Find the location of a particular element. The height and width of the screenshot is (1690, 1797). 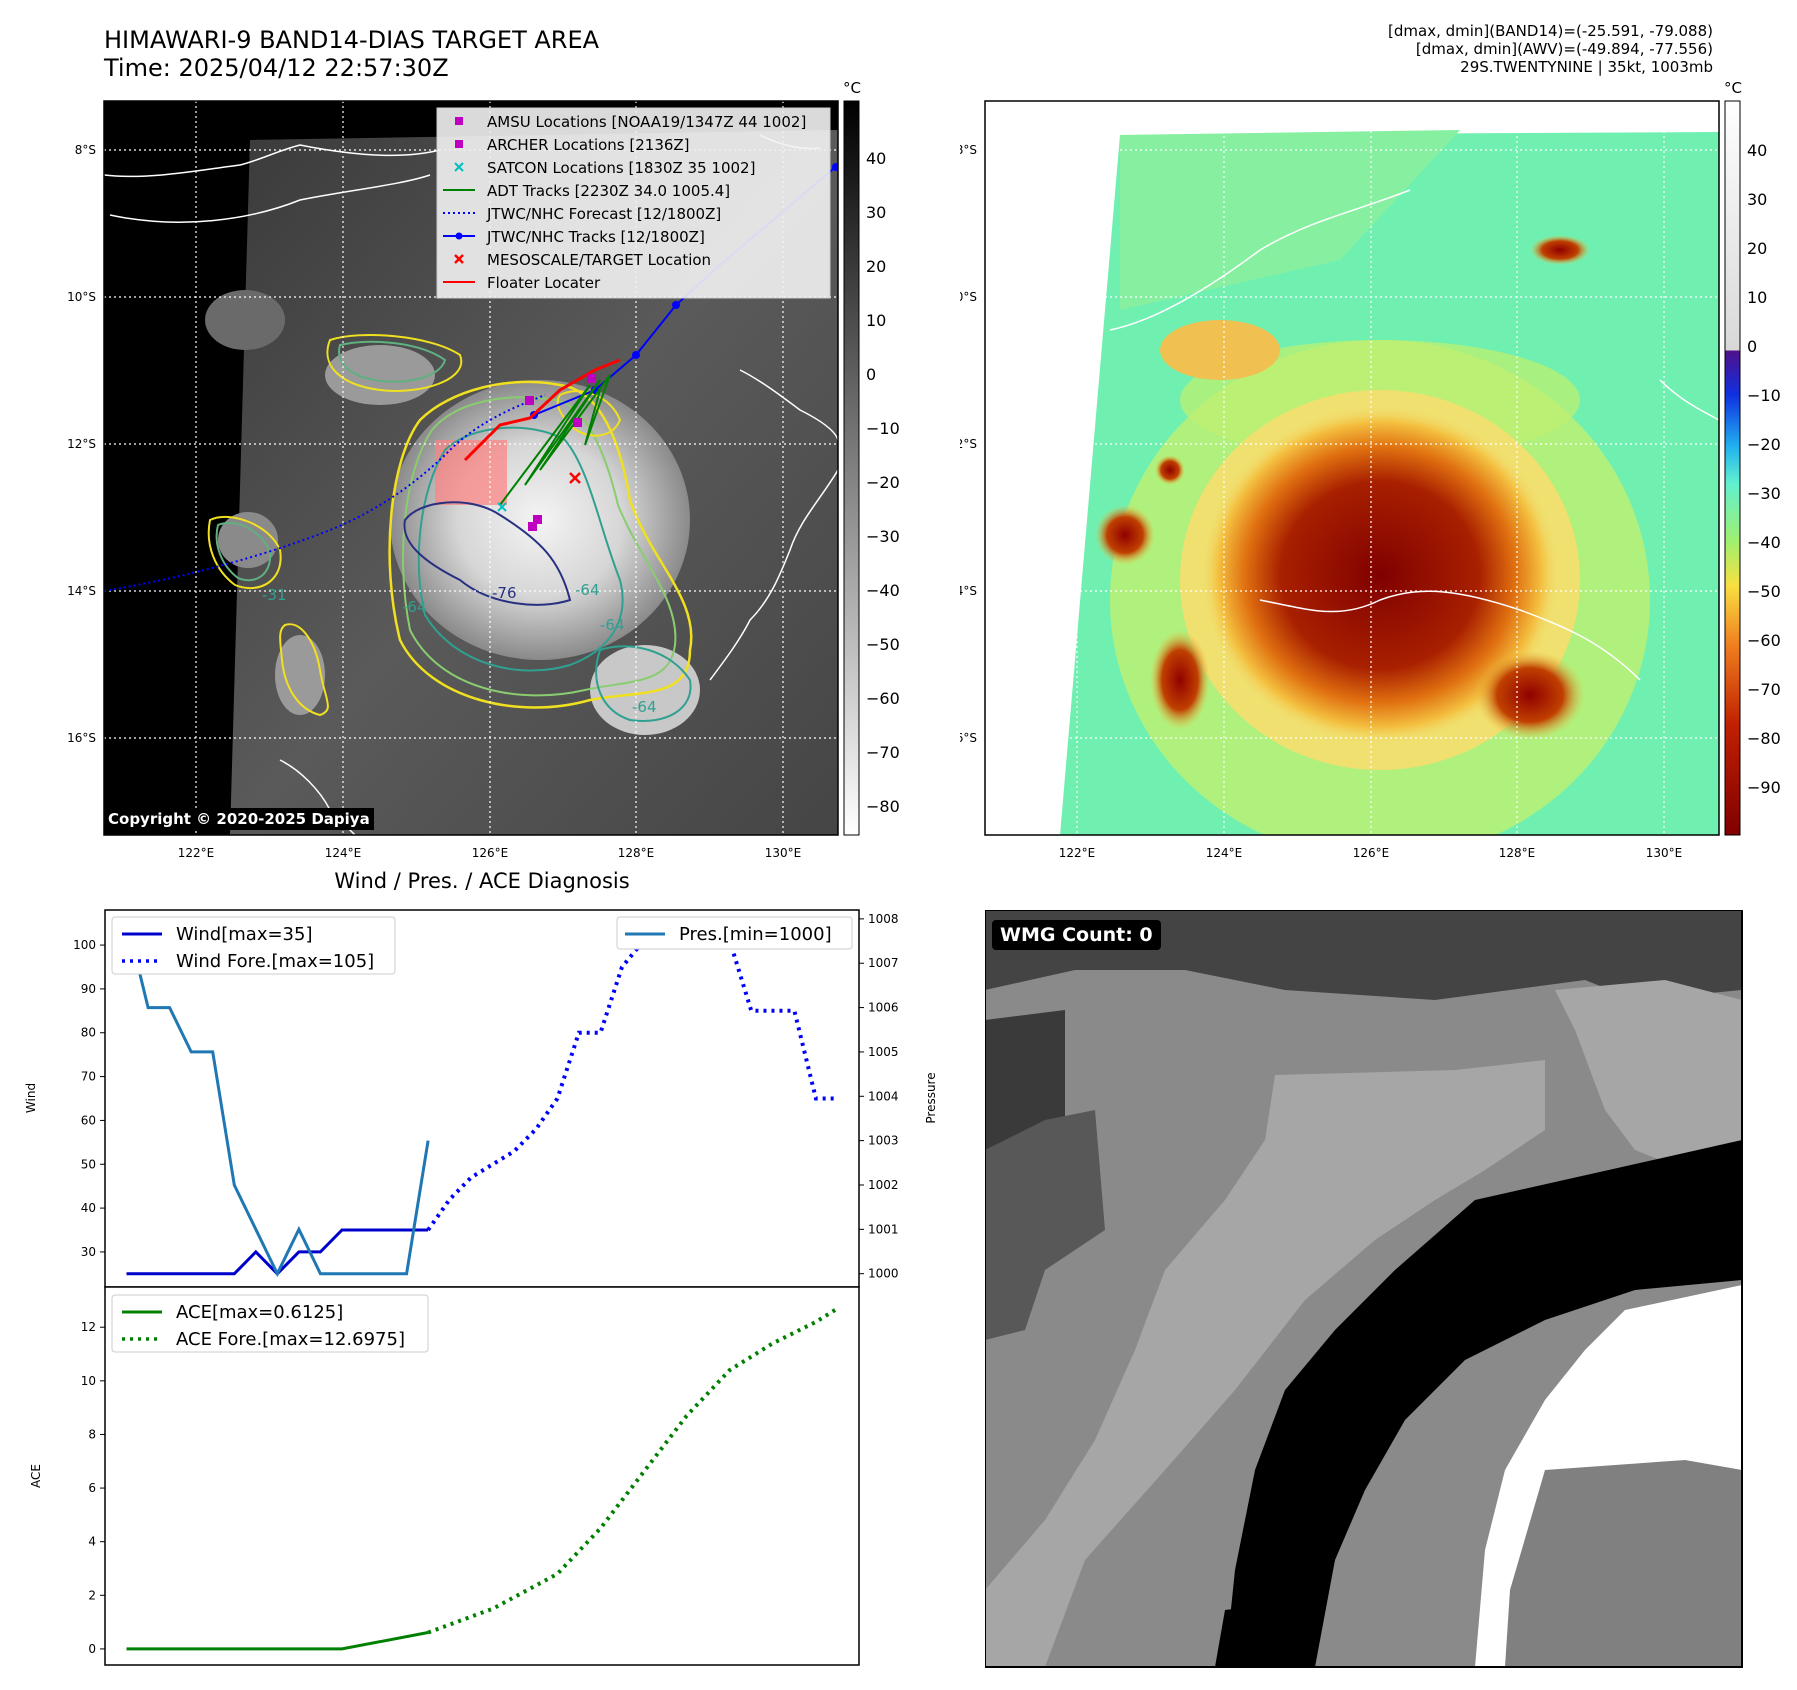

y2-tick-label: 1000 is located at coordinates (883, 1274).